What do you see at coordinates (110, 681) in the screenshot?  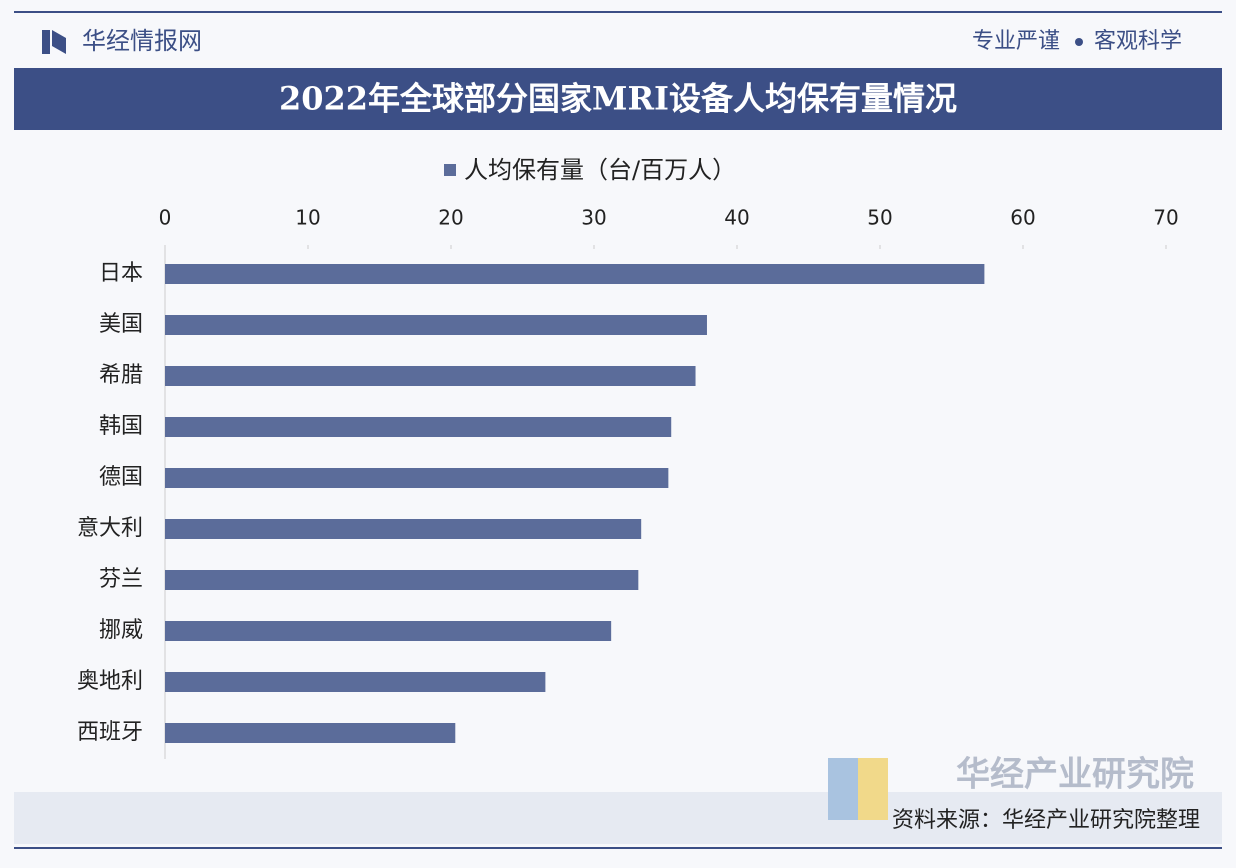 I see `y-tick-label: 奥地利` at bounding box center [110, 681].